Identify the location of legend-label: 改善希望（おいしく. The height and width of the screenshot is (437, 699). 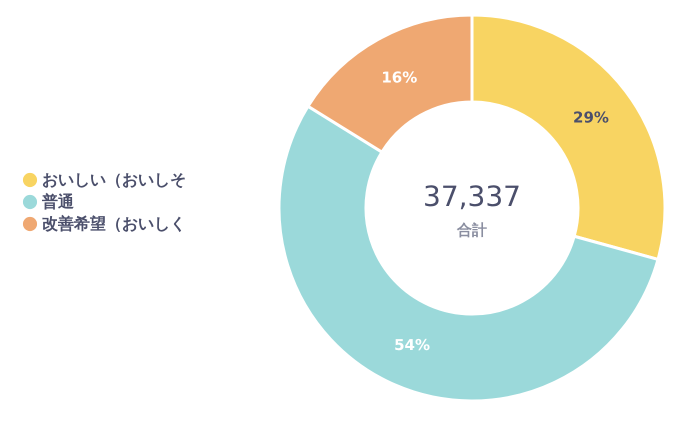
(114, 223).